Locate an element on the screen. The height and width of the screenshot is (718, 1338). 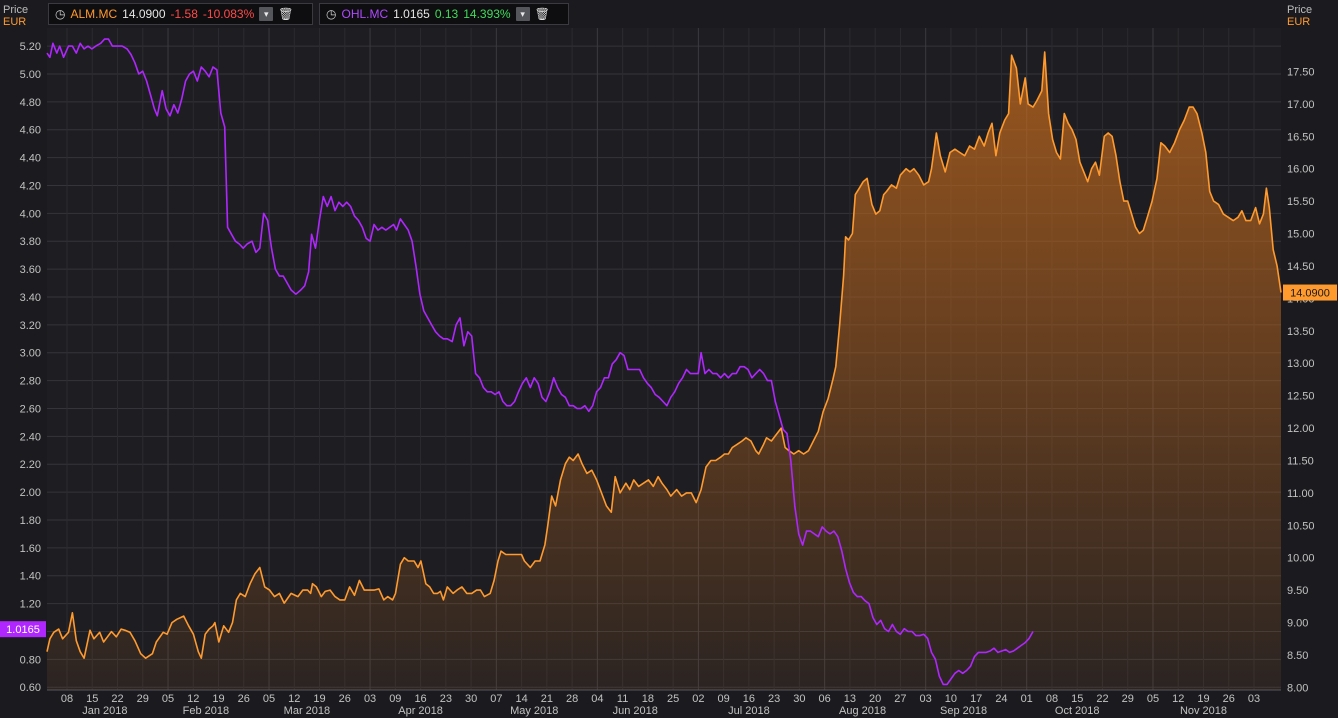
right-tick-label: 17.50 is located at coordinates (1301, 72).